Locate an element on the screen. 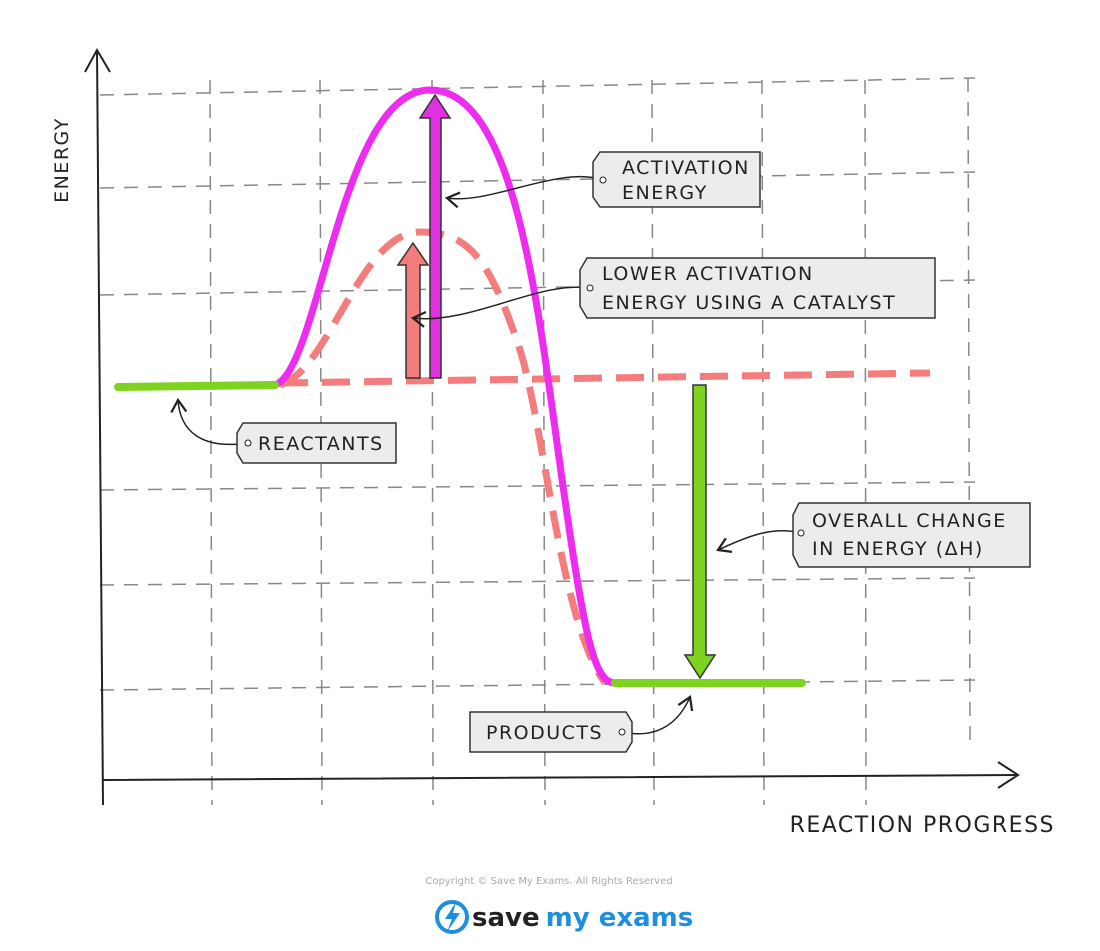 The width and height of the screenshot is (1100, 951). label-line: ENERGY is located at coordinates (665, 193).